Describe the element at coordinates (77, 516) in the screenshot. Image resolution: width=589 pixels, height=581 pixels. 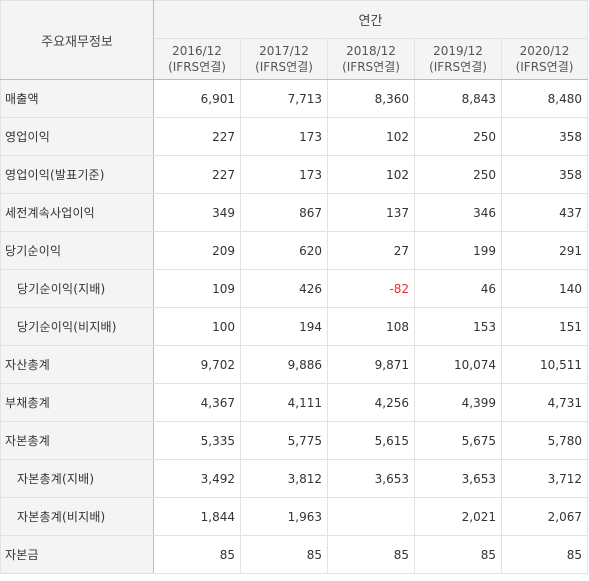
I see `row-label: 자본총계(비지배)` at that location.